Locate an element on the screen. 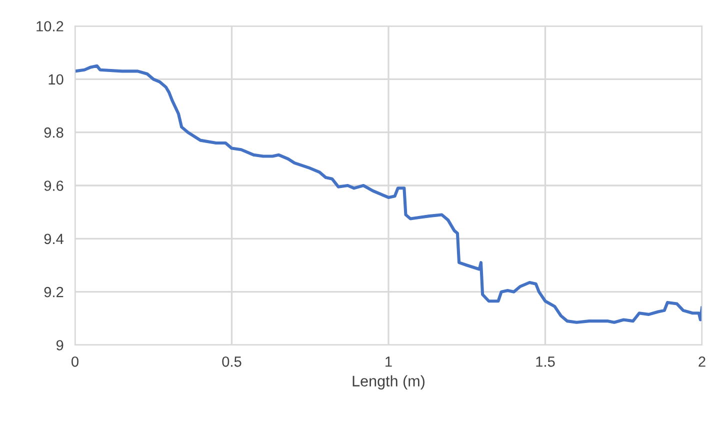 The width and height of the screenshot is (712, 431). y-tick-label: 9 is located at coordinates (60, 345).